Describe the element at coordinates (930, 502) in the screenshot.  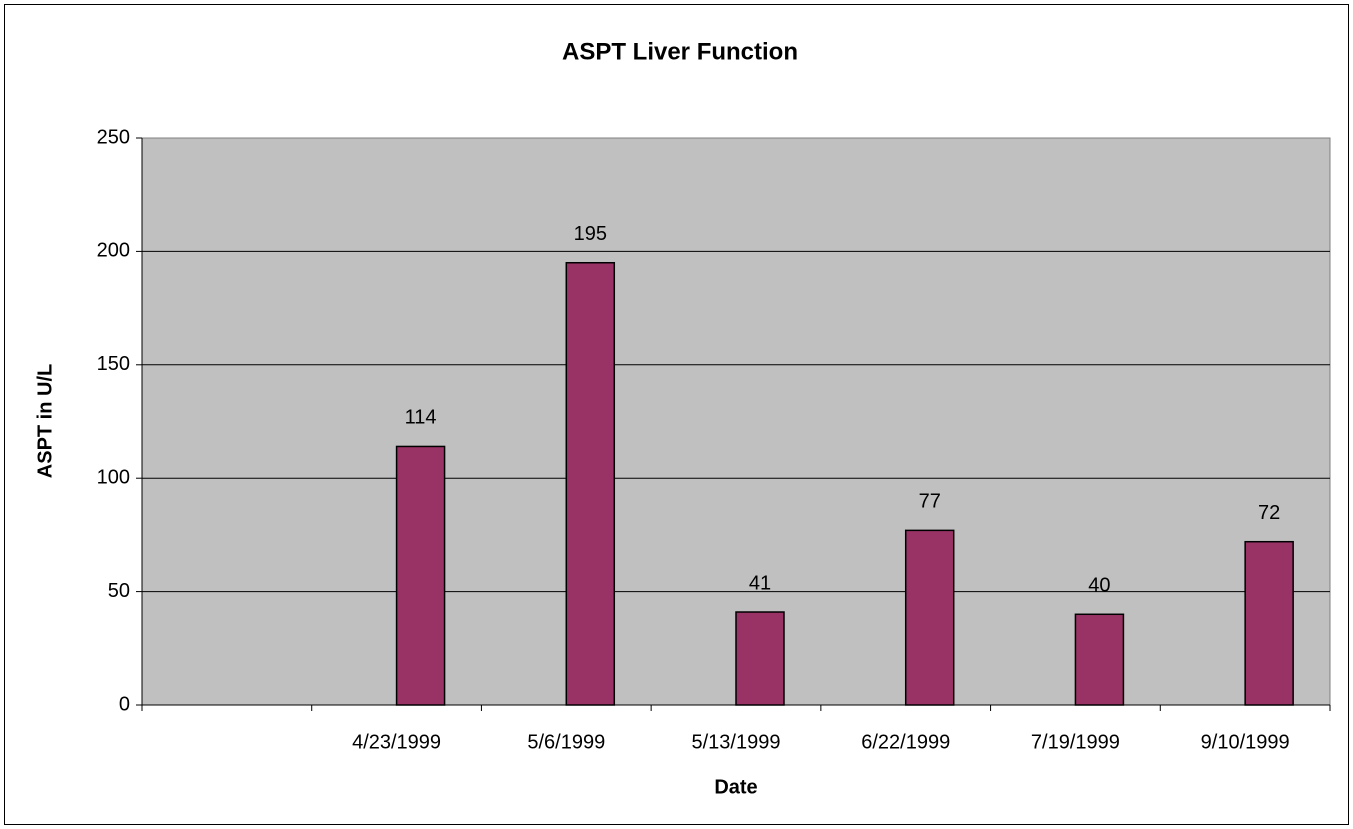
I see `data-label: 77` at that location.